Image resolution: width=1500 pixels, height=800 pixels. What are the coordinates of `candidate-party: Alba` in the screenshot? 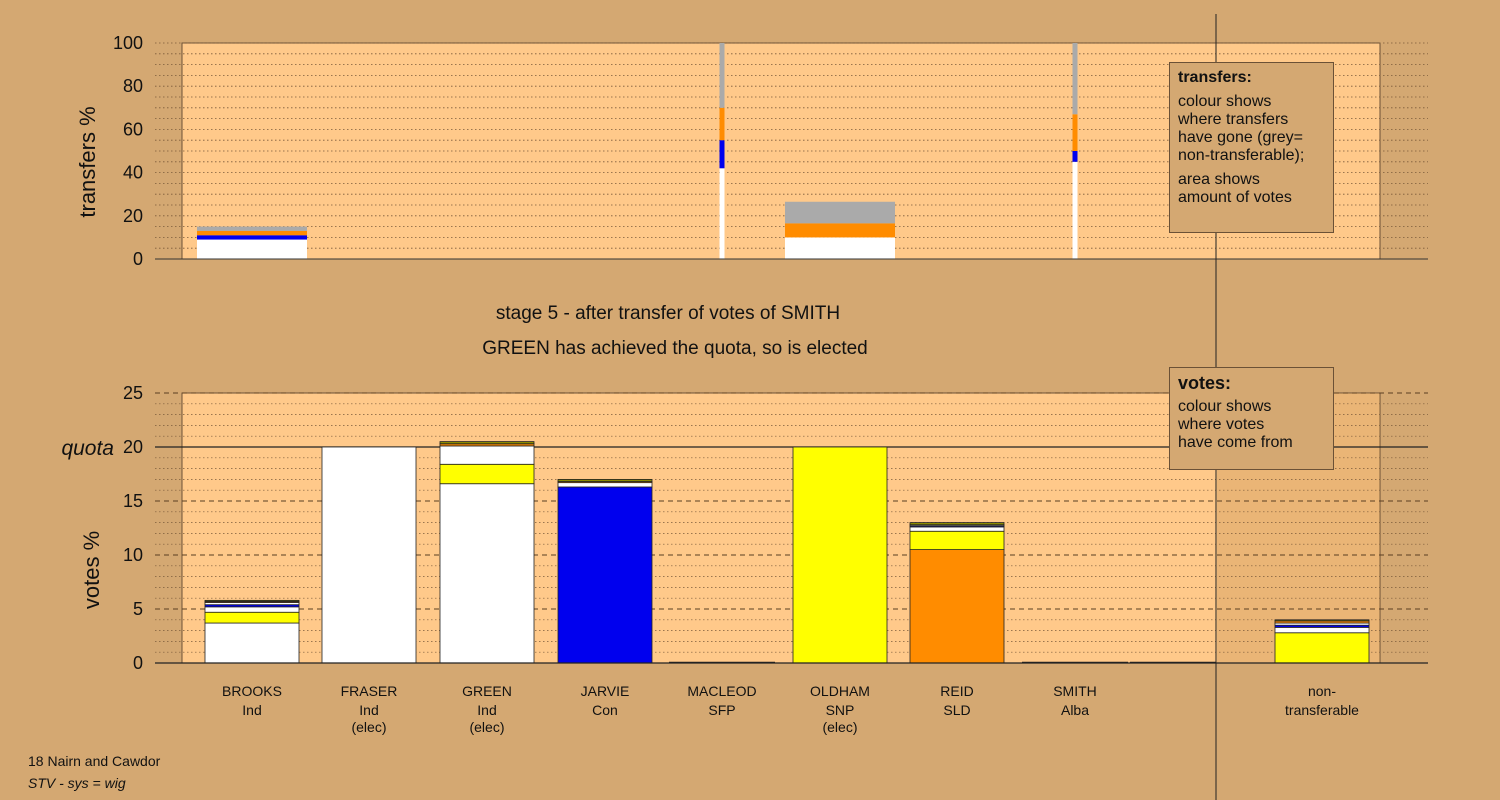 It's located at (1075, 710).